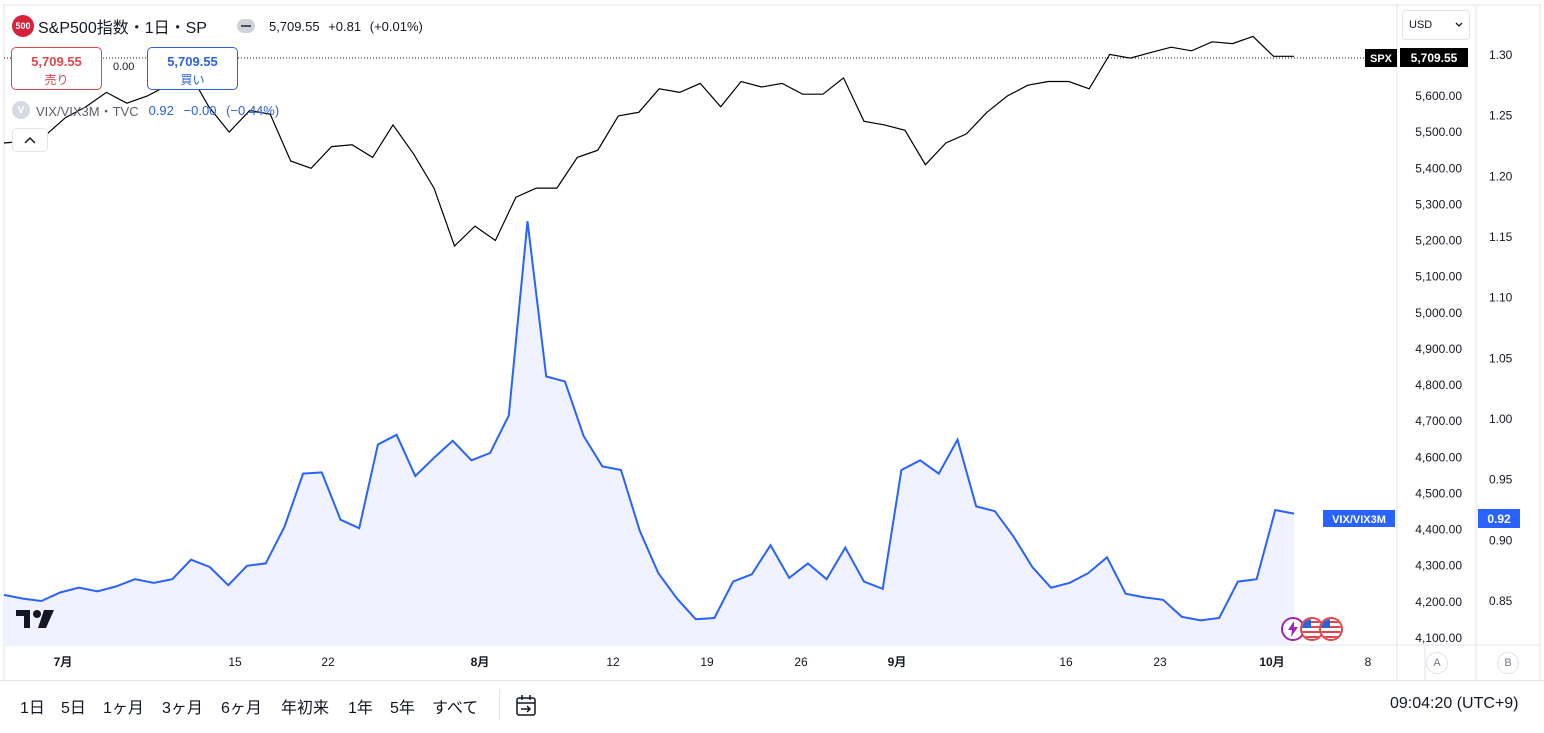 The width and height of the screenshot is (1544, 733). Describe the element at coordinates (1501, 358) in the screenshot. I see `right-axis-tick-label: 1.05` at that location.